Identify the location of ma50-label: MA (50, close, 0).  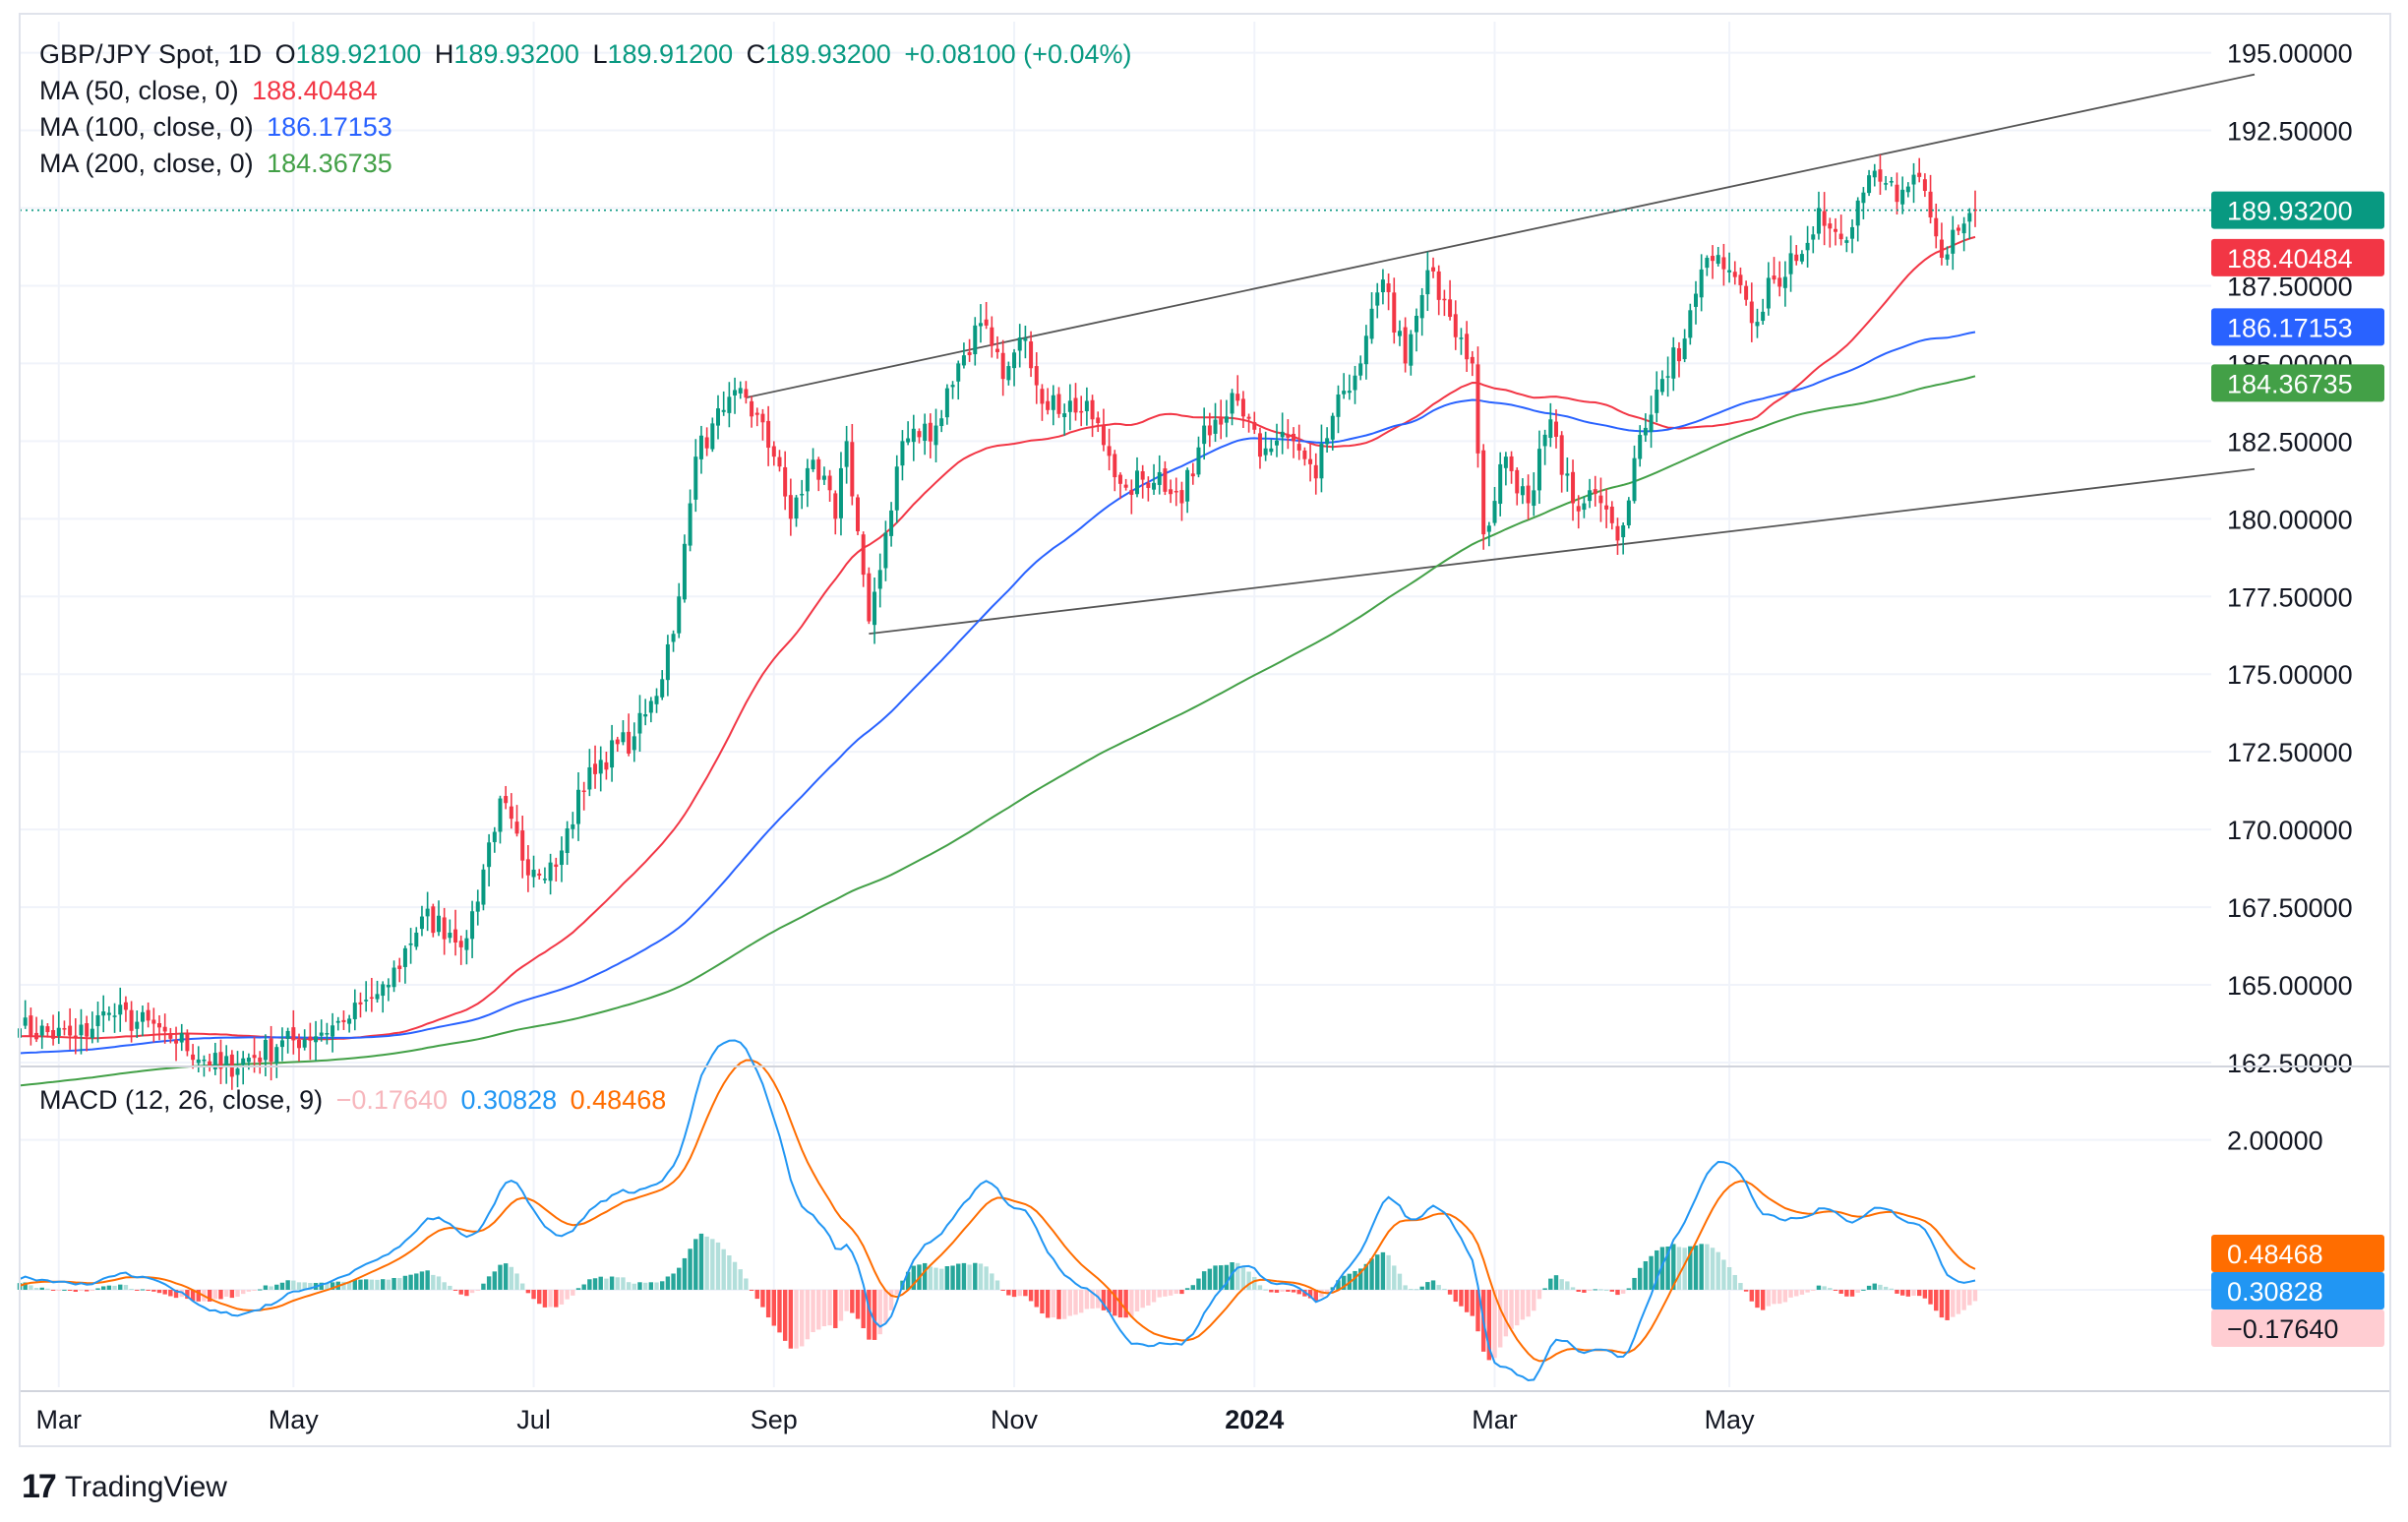
(139, 90).